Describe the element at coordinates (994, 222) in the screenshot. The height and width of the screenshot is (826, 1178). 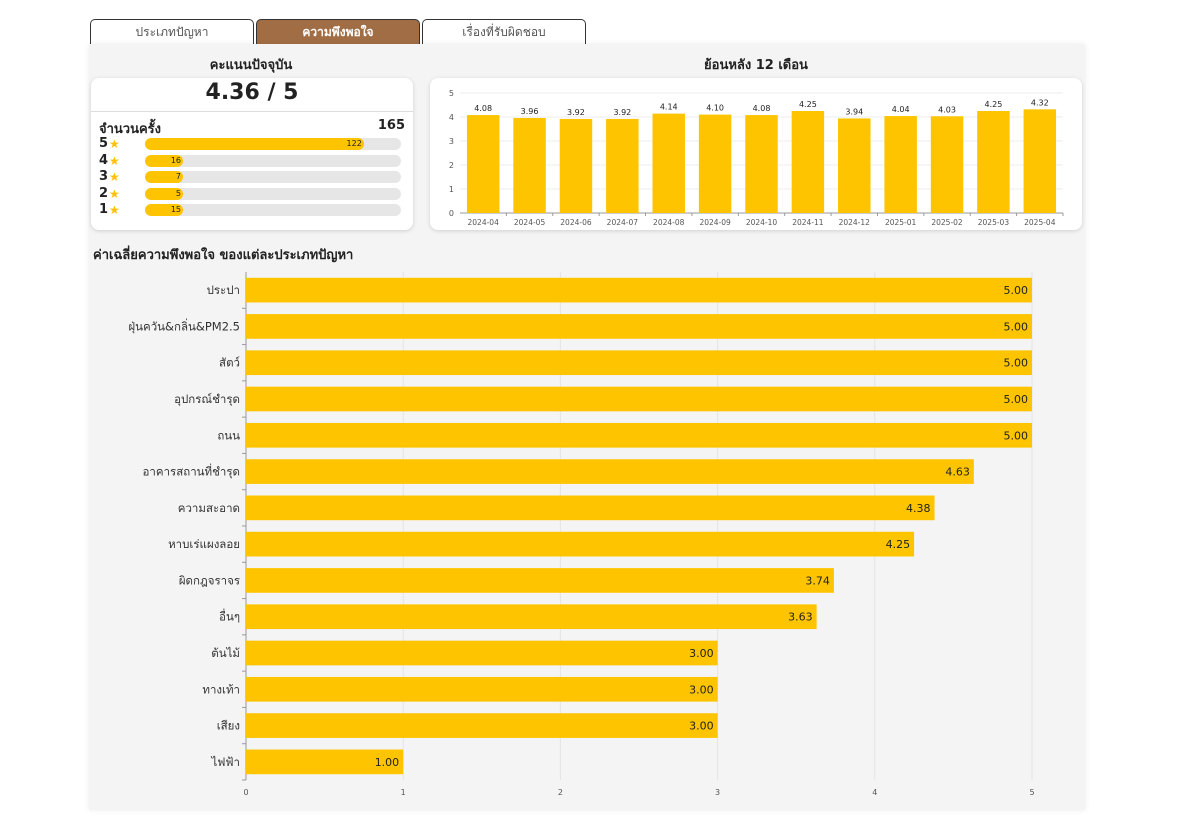
I see `x-tick-label: 2025-03` at that location.